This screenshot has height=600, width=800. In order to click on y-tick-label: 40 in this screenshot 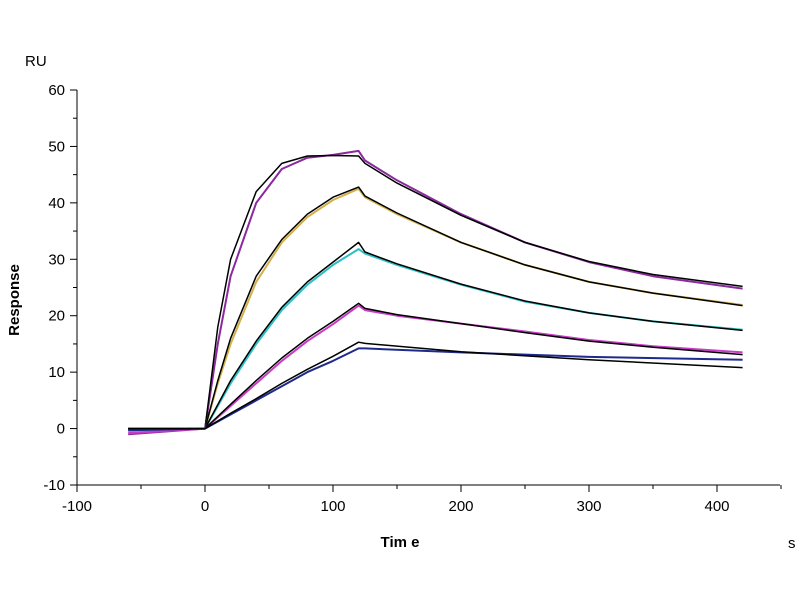, I will do `click(56, 203)`.